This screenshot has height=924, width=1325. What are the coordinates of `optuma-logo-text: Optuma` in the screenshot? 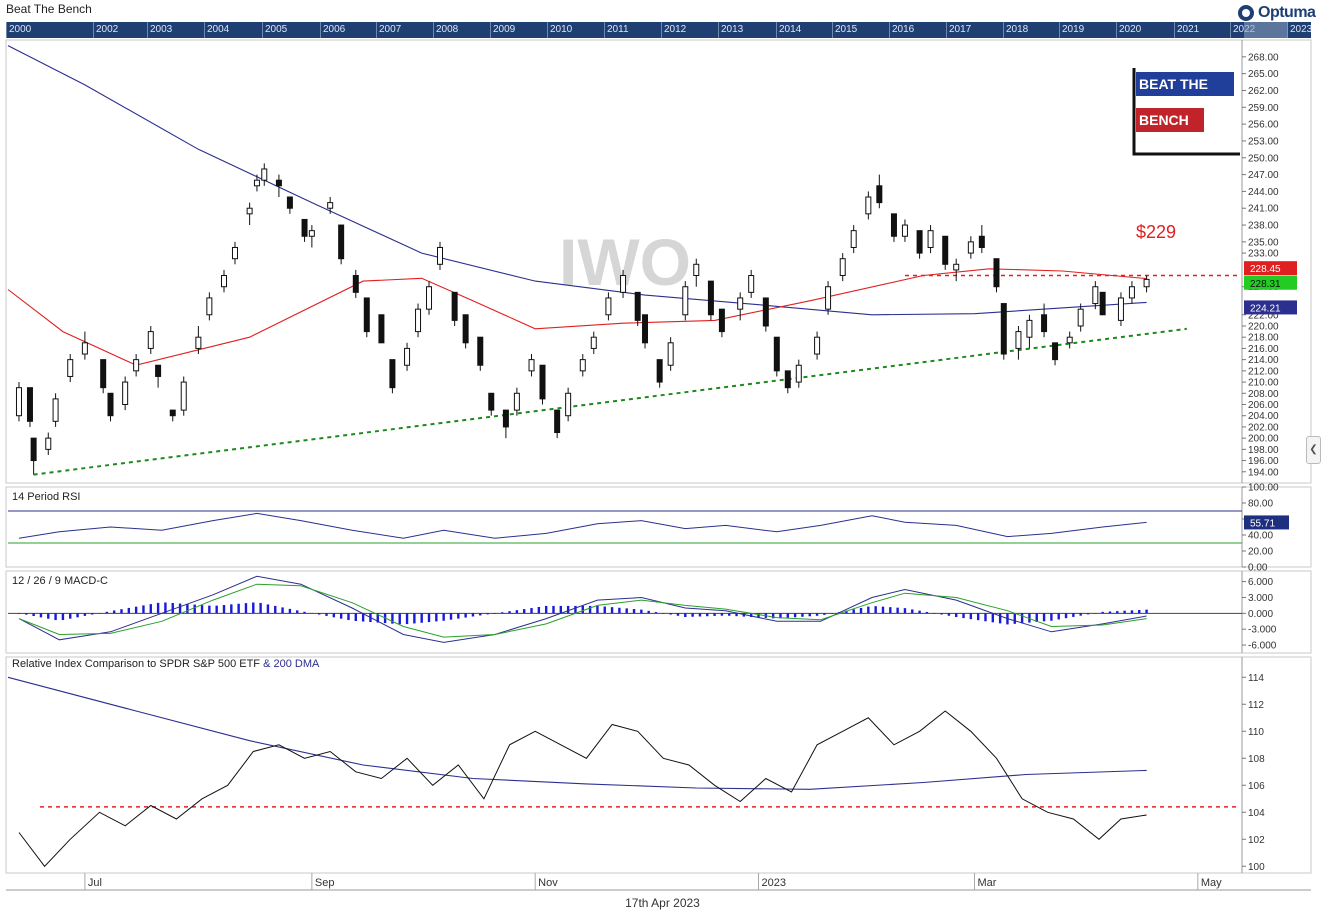 It's located at (1287, 12).